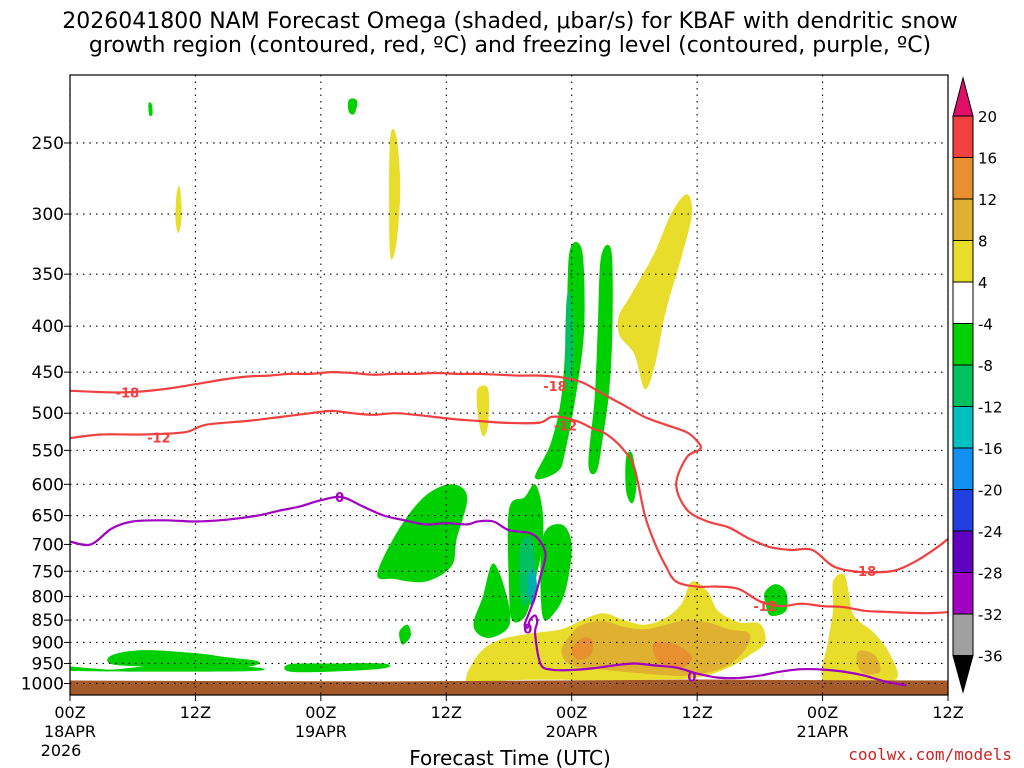  Describe the element at coordinates (48, 485) in the screenshot. I see `y-tick-label: 600` at that location.